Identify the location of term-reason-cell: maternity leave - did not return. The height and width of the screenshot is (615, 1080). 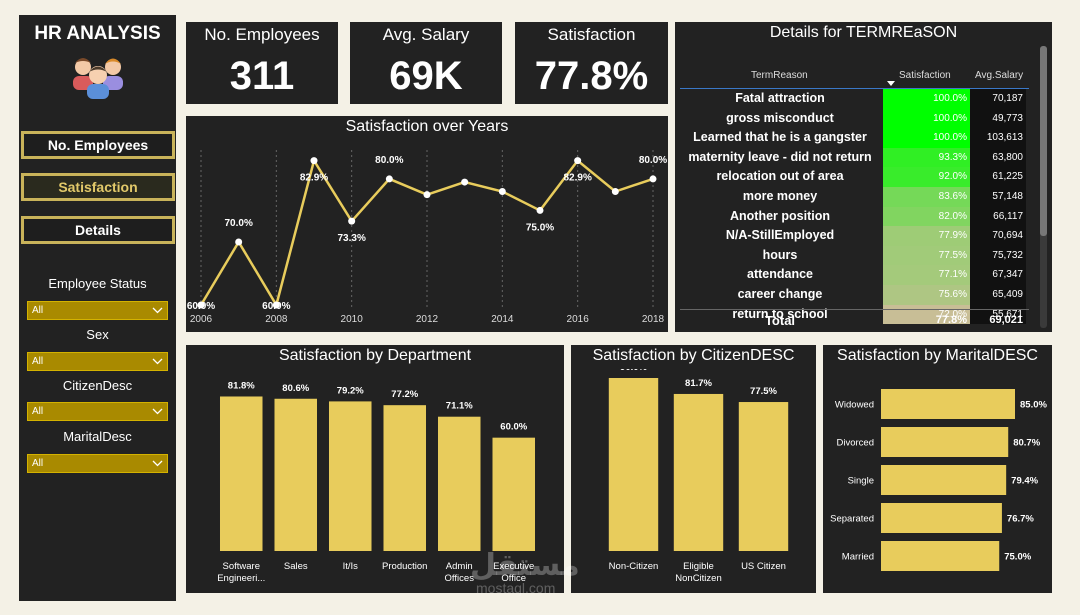
(780, 156).